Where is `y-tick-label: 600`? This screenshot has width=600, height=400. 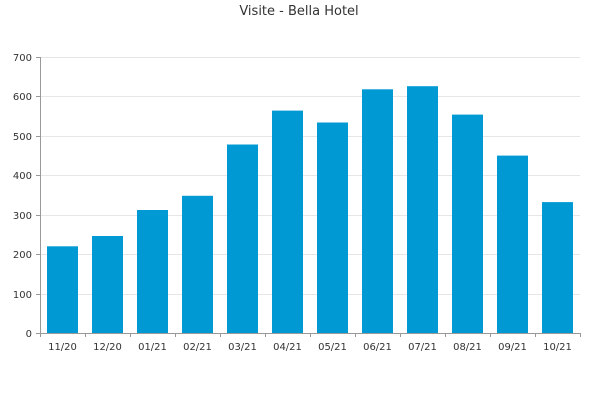
y-tick-label: 600 is located at coordinates (22, 97).